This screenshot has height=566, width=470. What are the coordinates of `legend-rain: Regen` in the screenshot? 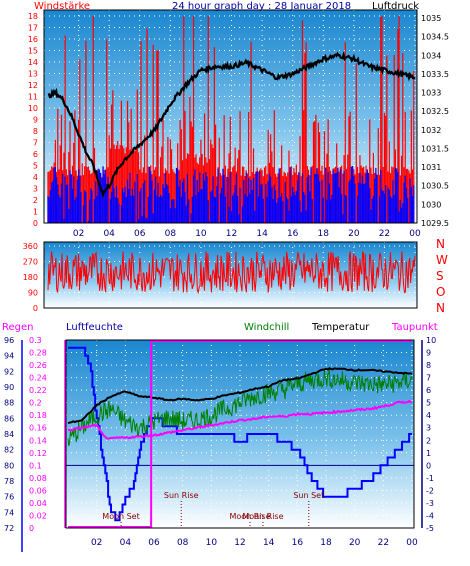 It's located at (18, 327).